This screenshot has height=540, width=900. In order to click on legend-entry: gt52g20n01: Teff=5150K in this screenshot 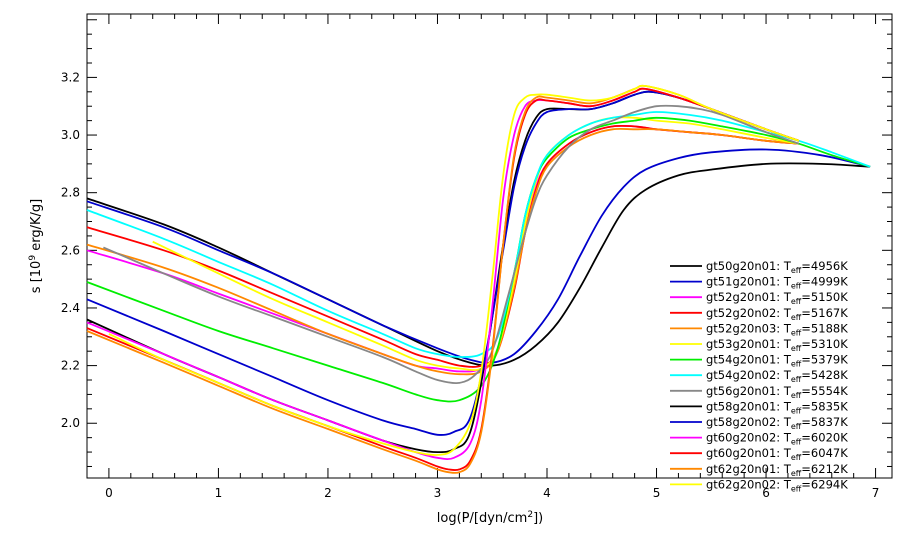, I will do `click(777, 298)`.